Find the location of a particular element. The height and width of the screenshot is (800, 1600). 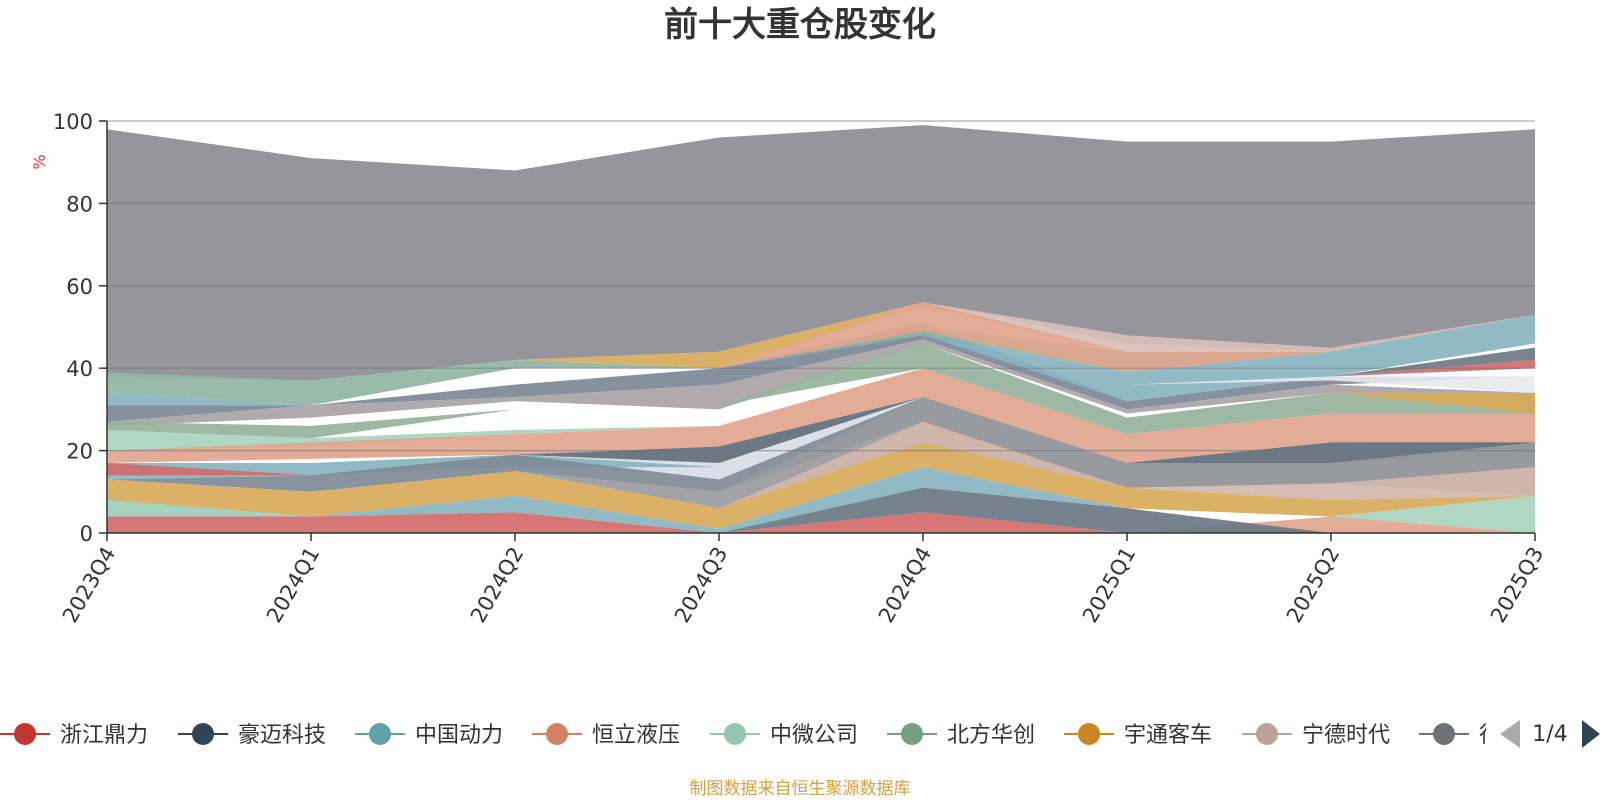

y-unit-label: % is located at coordinates (39, 161).